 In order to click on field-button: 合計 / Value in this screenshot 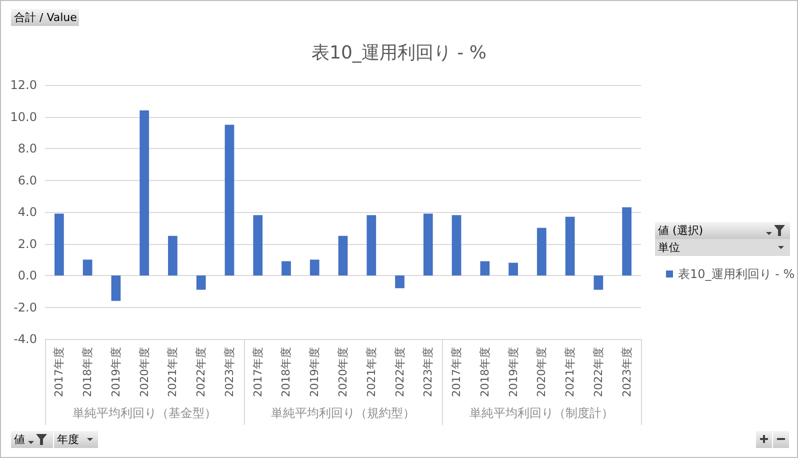, I will do `click(45, 17)`.